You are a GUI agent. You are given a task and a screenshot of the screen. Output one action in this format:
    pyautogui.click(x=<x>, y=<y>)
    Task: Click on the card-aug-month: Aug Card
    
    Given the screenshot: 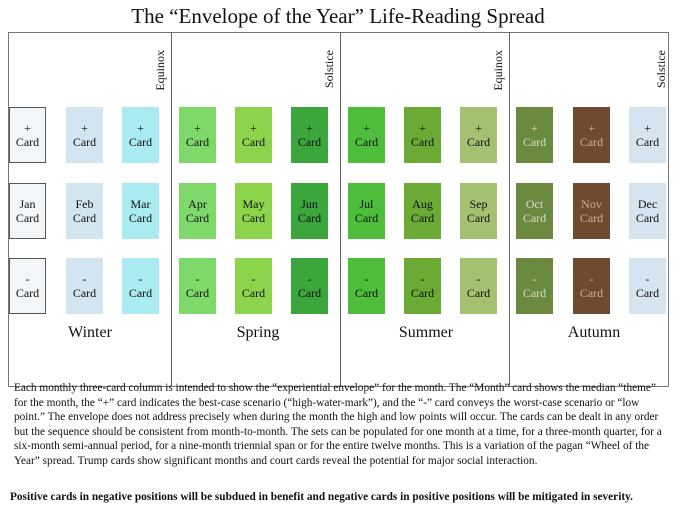 What is the action you would take?
    pyautogui.click(x=422, y=211)
    